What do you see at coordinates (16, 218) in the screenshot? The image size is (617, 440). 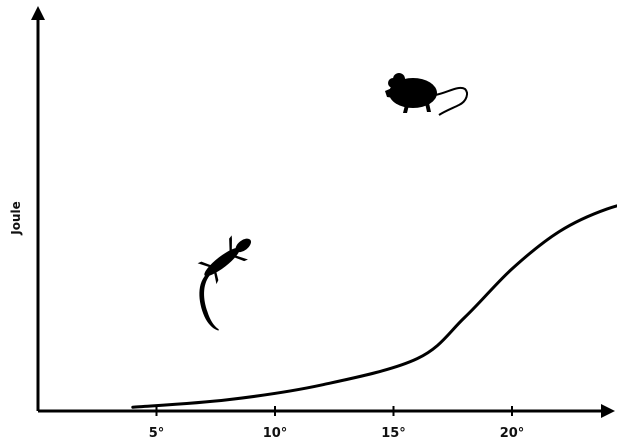 I see `y-axis-label: Joule` at bounding box center [16, 218].